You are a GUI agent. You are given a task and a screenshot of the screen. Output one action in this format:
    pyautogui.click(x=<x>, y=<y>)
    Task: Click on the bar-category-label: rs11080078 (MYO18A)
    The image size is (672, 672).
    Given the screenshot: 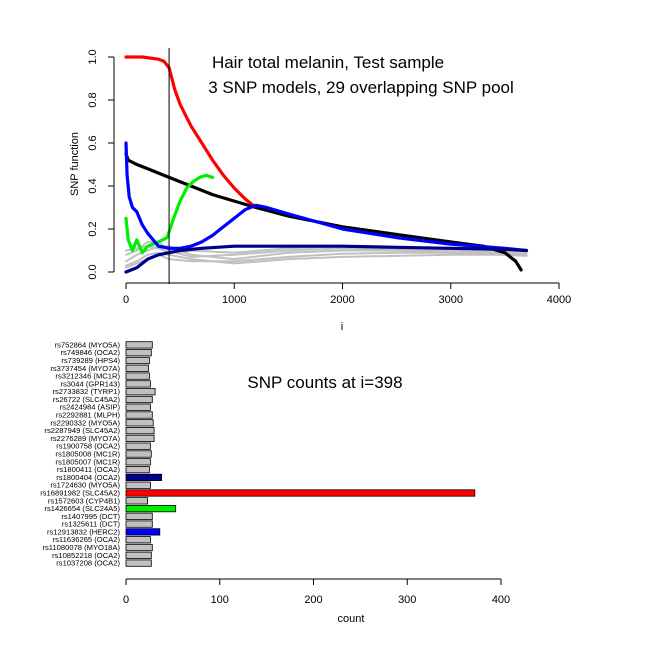 What is the action you would take?
    pyautogui.click(x=81, y=547)
    